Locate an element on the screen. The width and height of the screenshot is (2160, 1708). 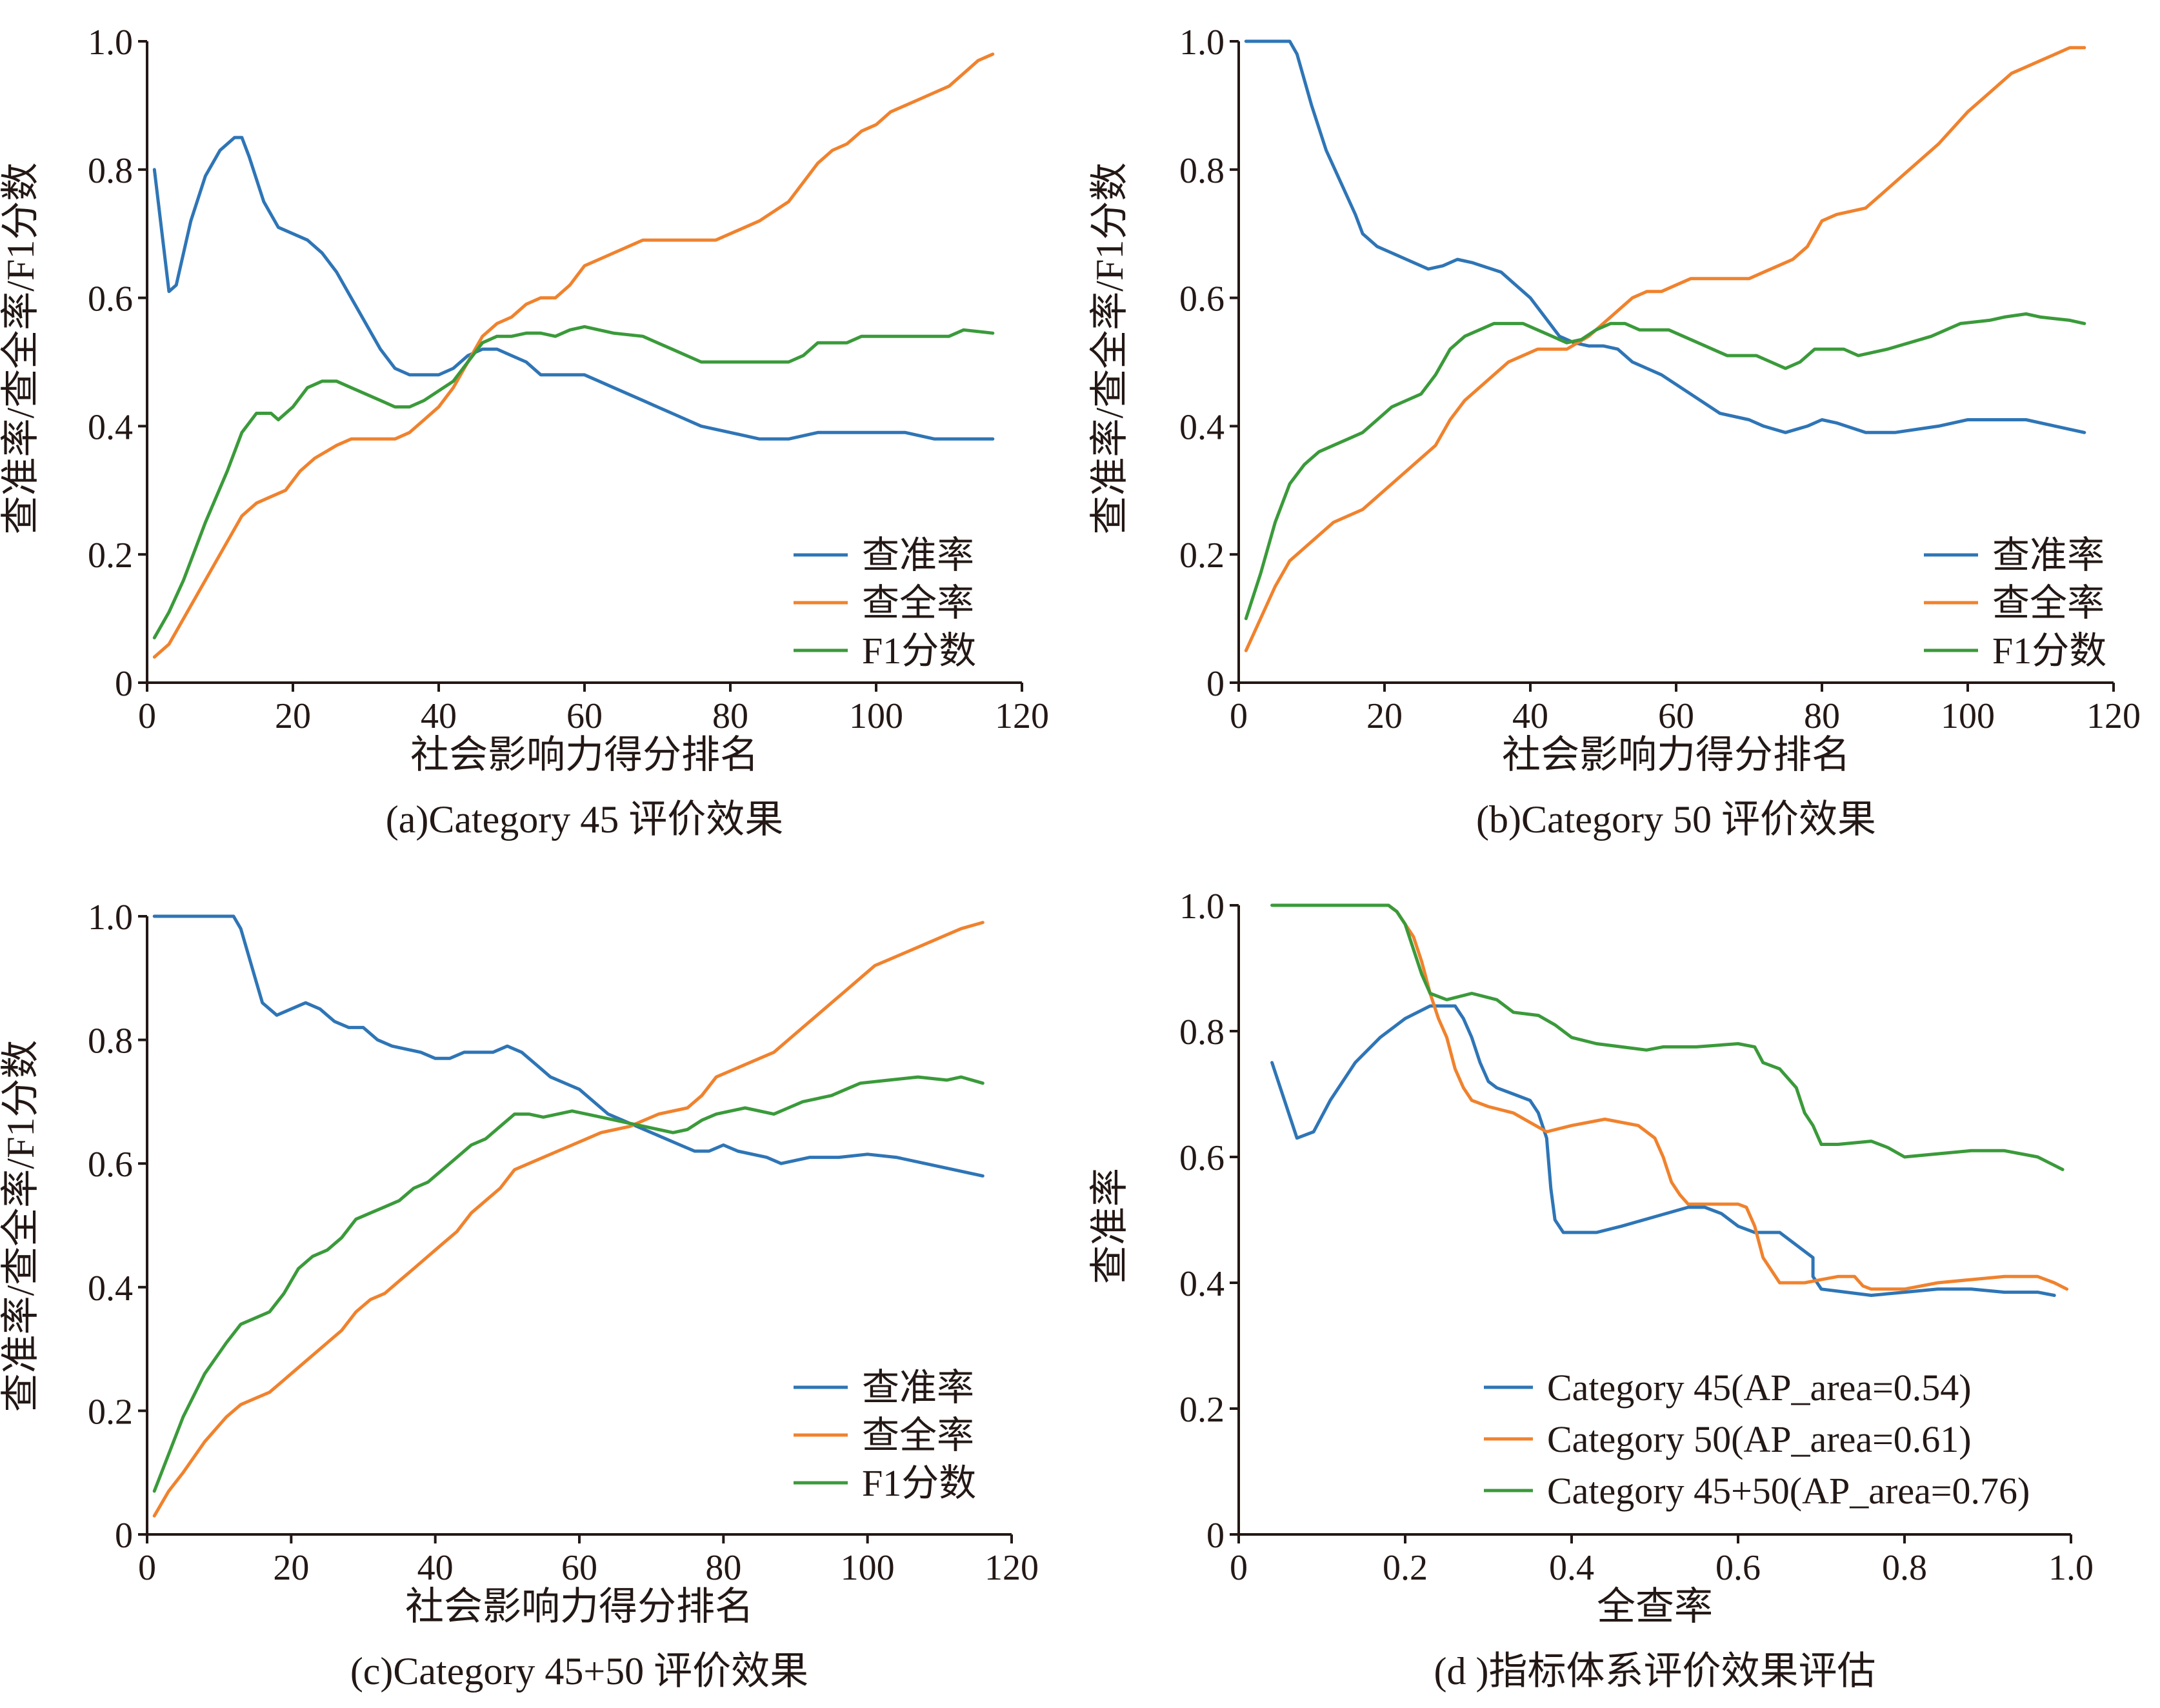
legend-label: Category 45(AP_area=0.54) is located at coordinates (1759, 1388).